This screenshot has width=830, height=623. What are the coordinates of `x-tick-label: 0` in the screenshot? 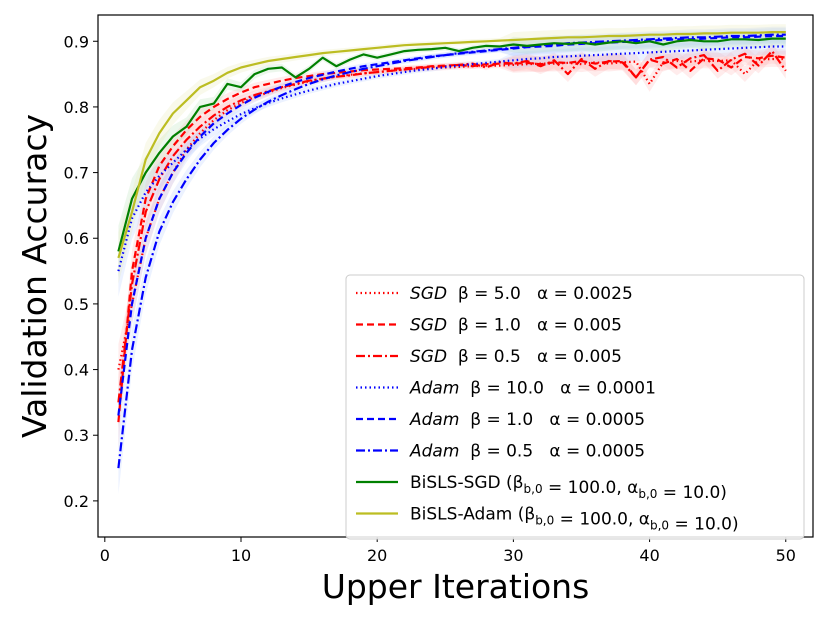 It's located at (105, 555).